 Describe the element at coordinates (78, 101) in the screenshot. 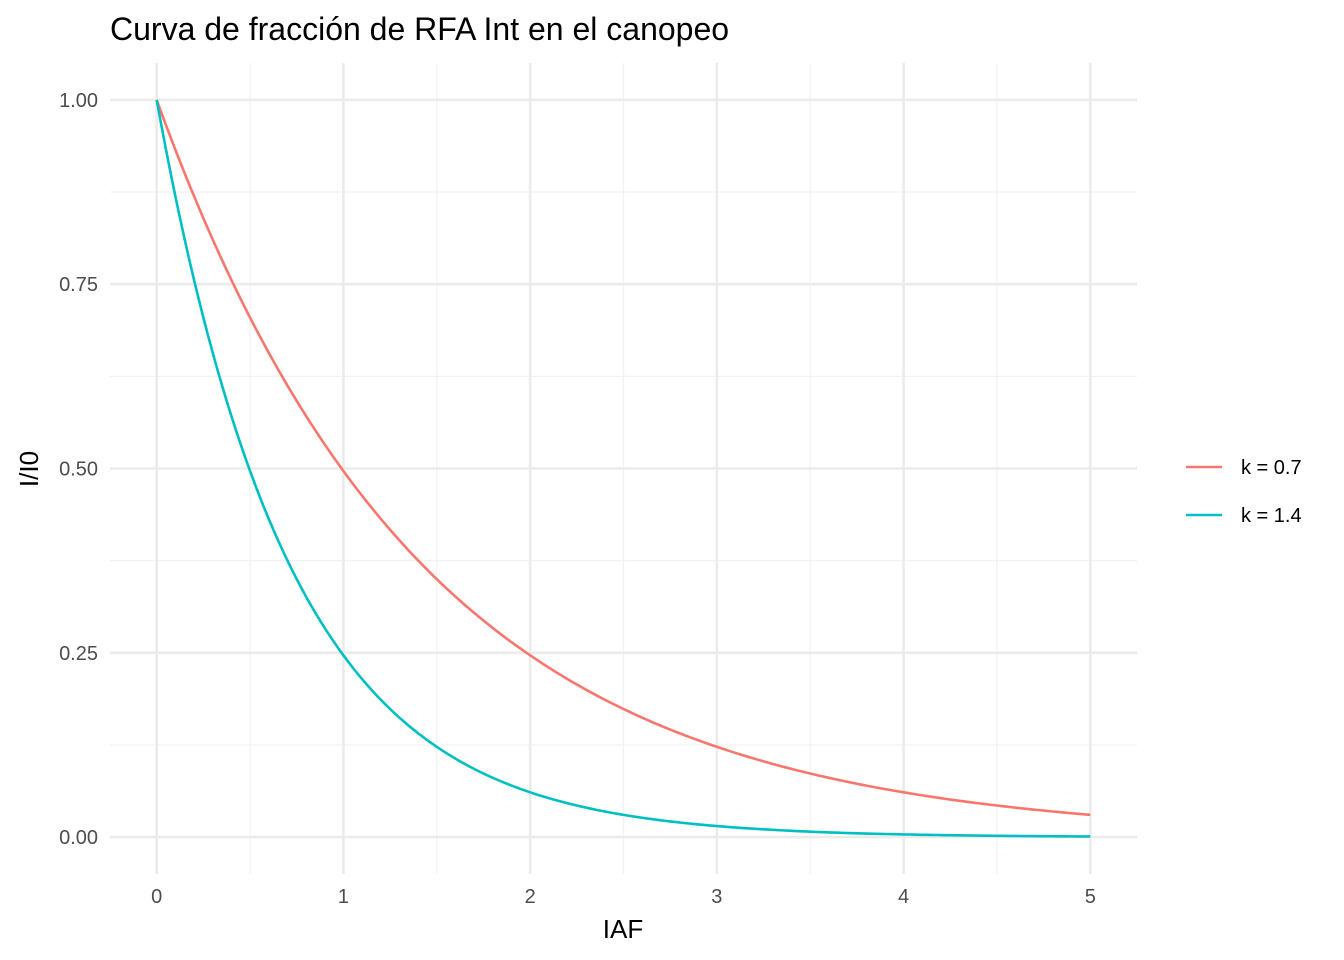

I see `y-tick-label: 1.00` at that location.